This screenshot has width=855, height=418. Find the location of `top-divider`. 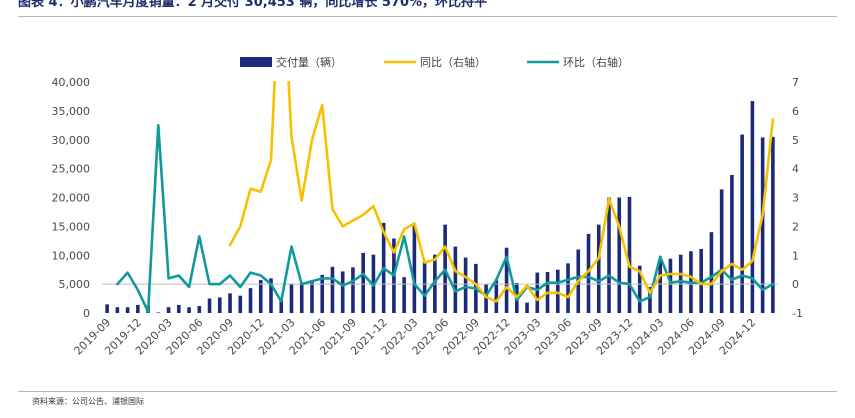

top-divider is located at coordinates (427, 16).